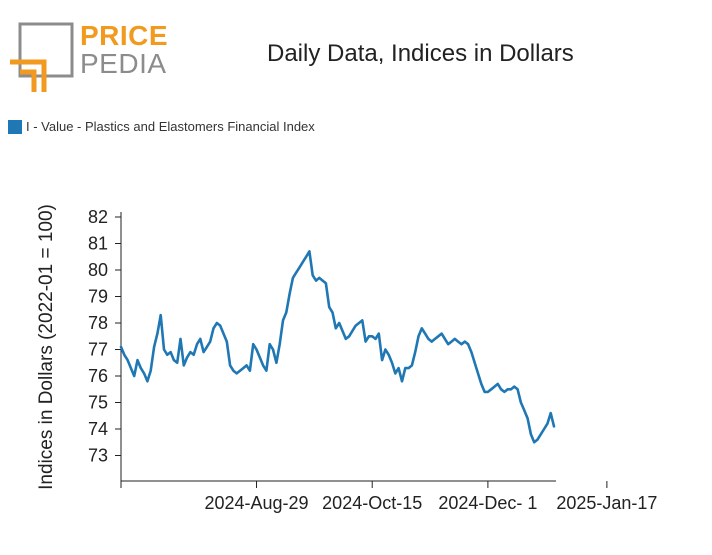  I want to click on x-tick-label: 2024-Dec- 1, so click(487, 503).